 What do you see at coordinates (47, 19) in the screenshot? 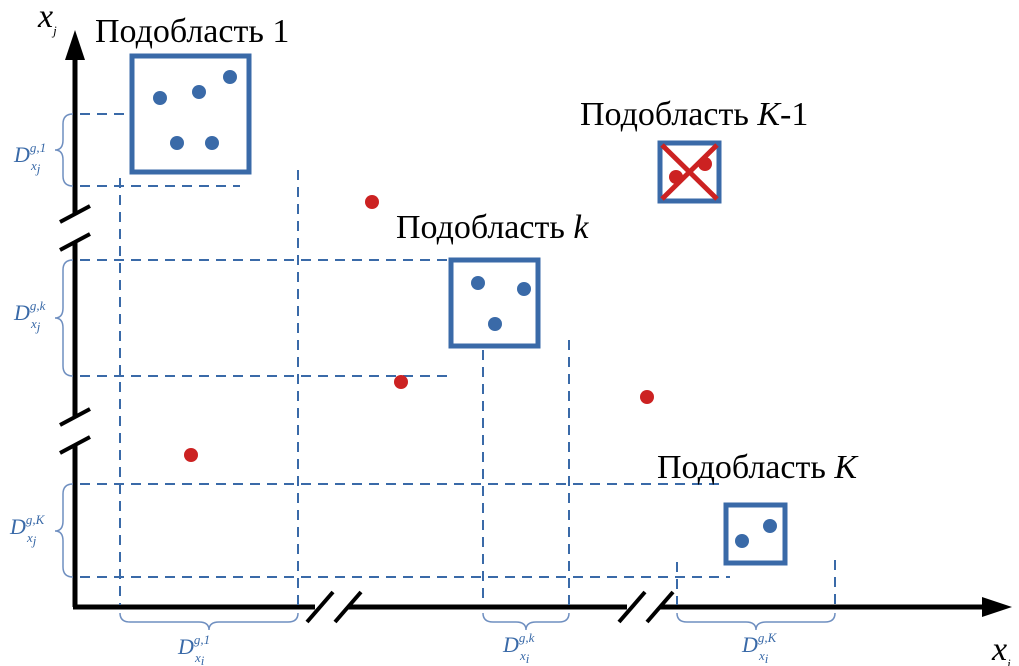
I see `y-axis-title: xj` at bounding box center [47, 19].